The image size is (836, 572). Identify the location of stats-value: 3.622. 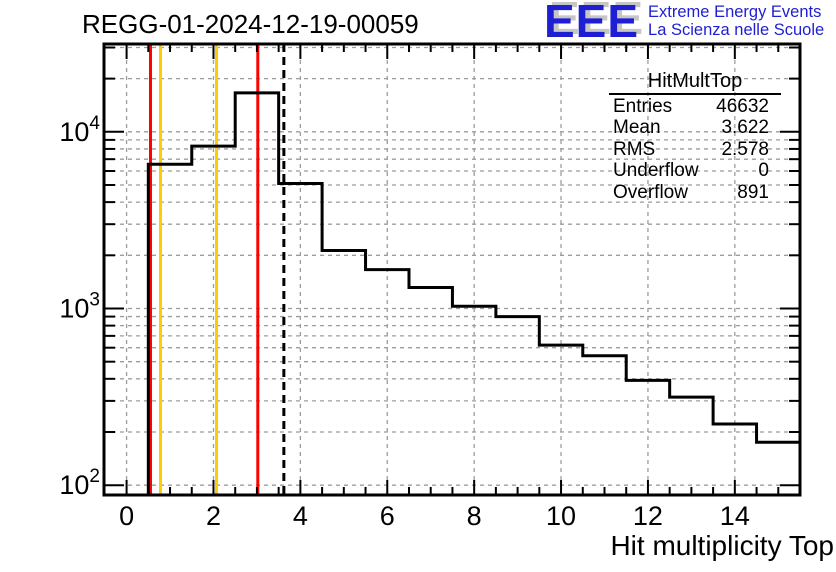
(745, 128).